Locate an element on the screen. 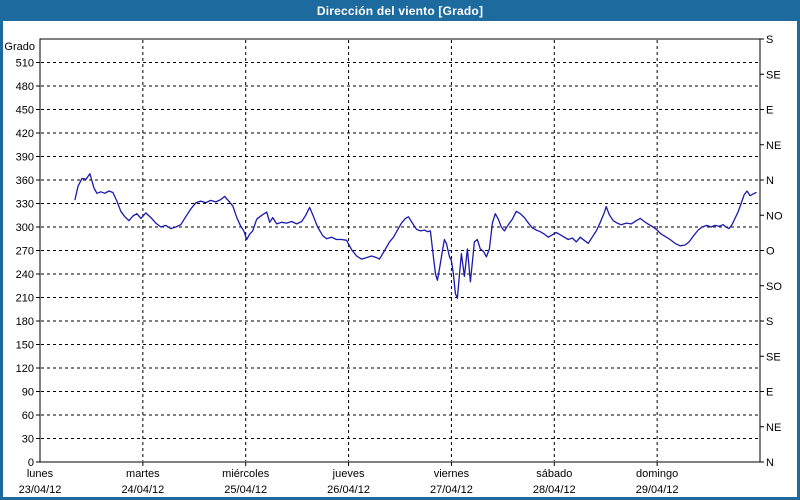  y-axis-tick-label: 150 is located at coordinates (25, 346).